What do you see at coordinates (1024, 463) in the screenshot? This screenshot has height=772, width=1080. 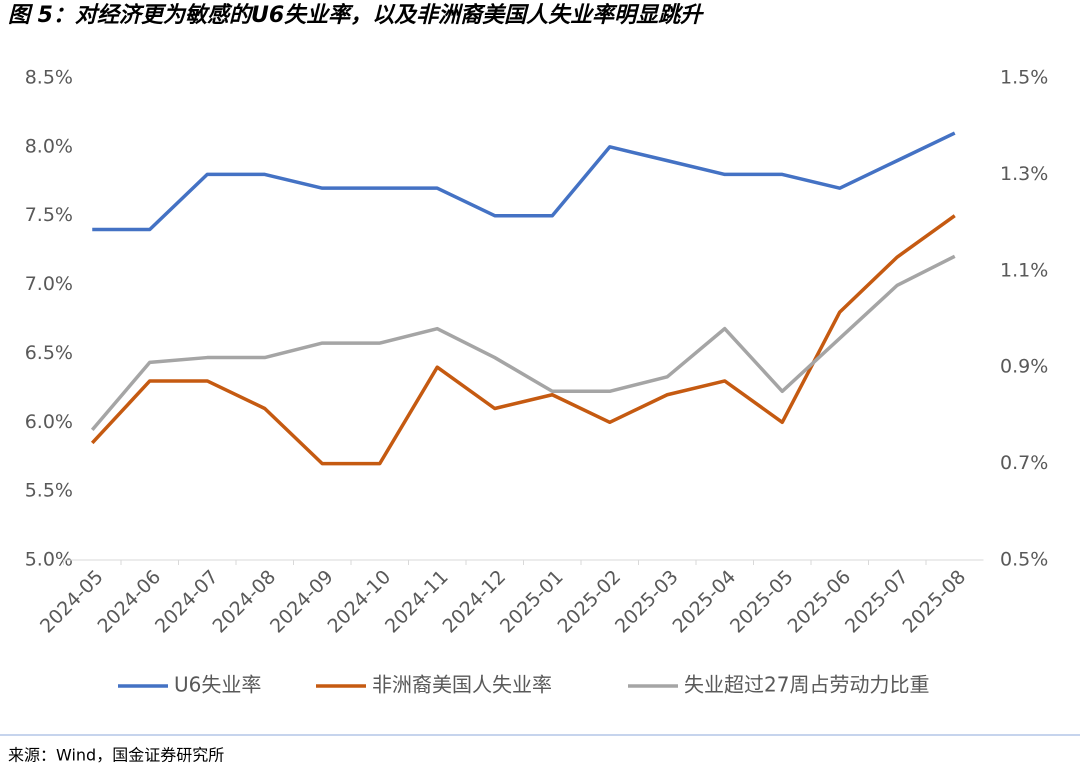 I see `y2-tick-label: 0.7%` at bounding box center [1024, 463].